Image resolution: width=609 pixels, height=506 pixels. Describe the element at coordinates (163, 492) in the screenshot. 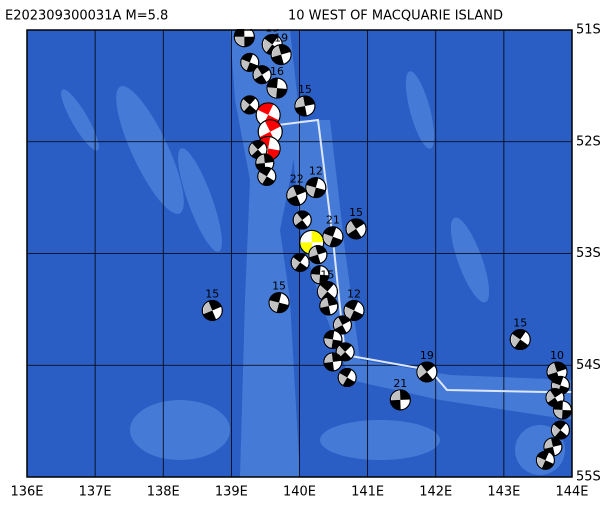

I see `lon-label: 138E` at that location.